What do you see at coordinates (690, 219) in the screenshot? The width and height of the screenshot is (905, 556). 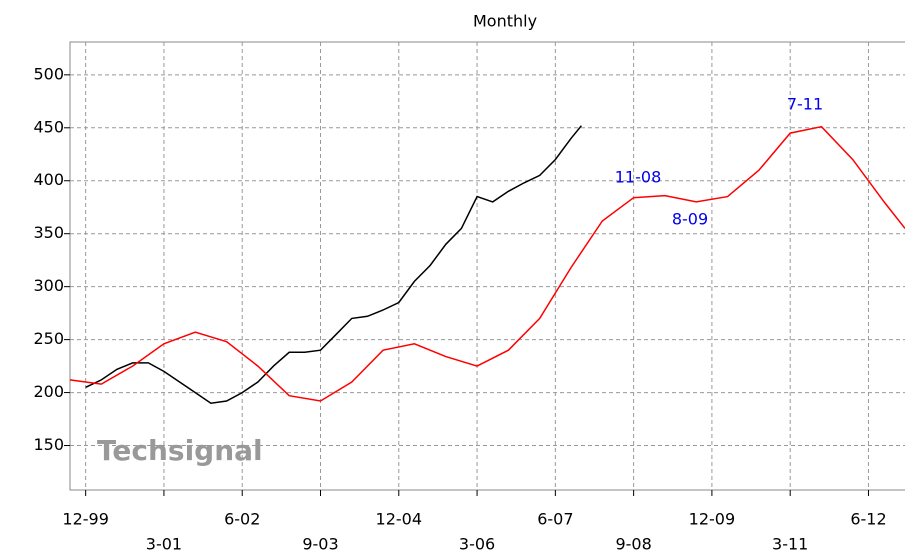 I see `annotation: 8-09` at bounding box center [690, 219].